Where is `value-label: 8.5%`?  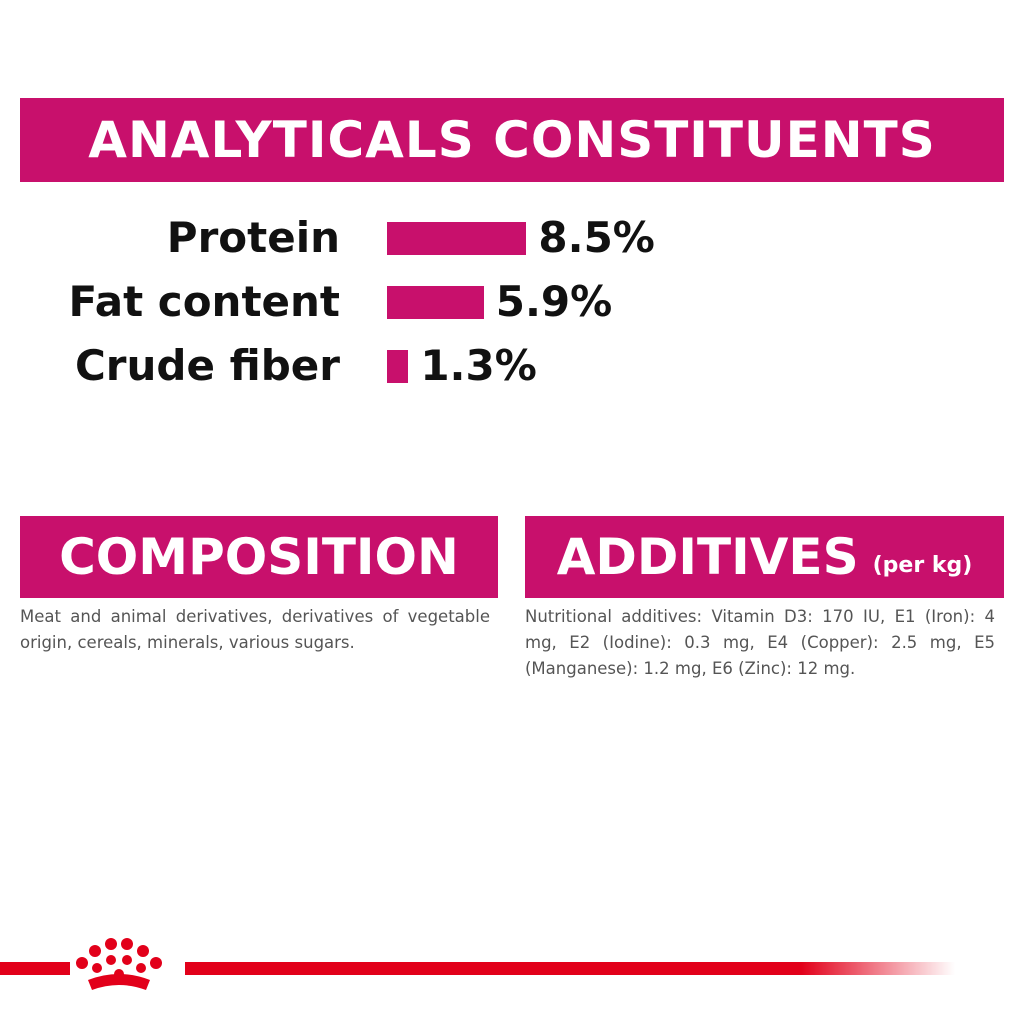
value-label: 8.5% is located at coordinates (596, 237).